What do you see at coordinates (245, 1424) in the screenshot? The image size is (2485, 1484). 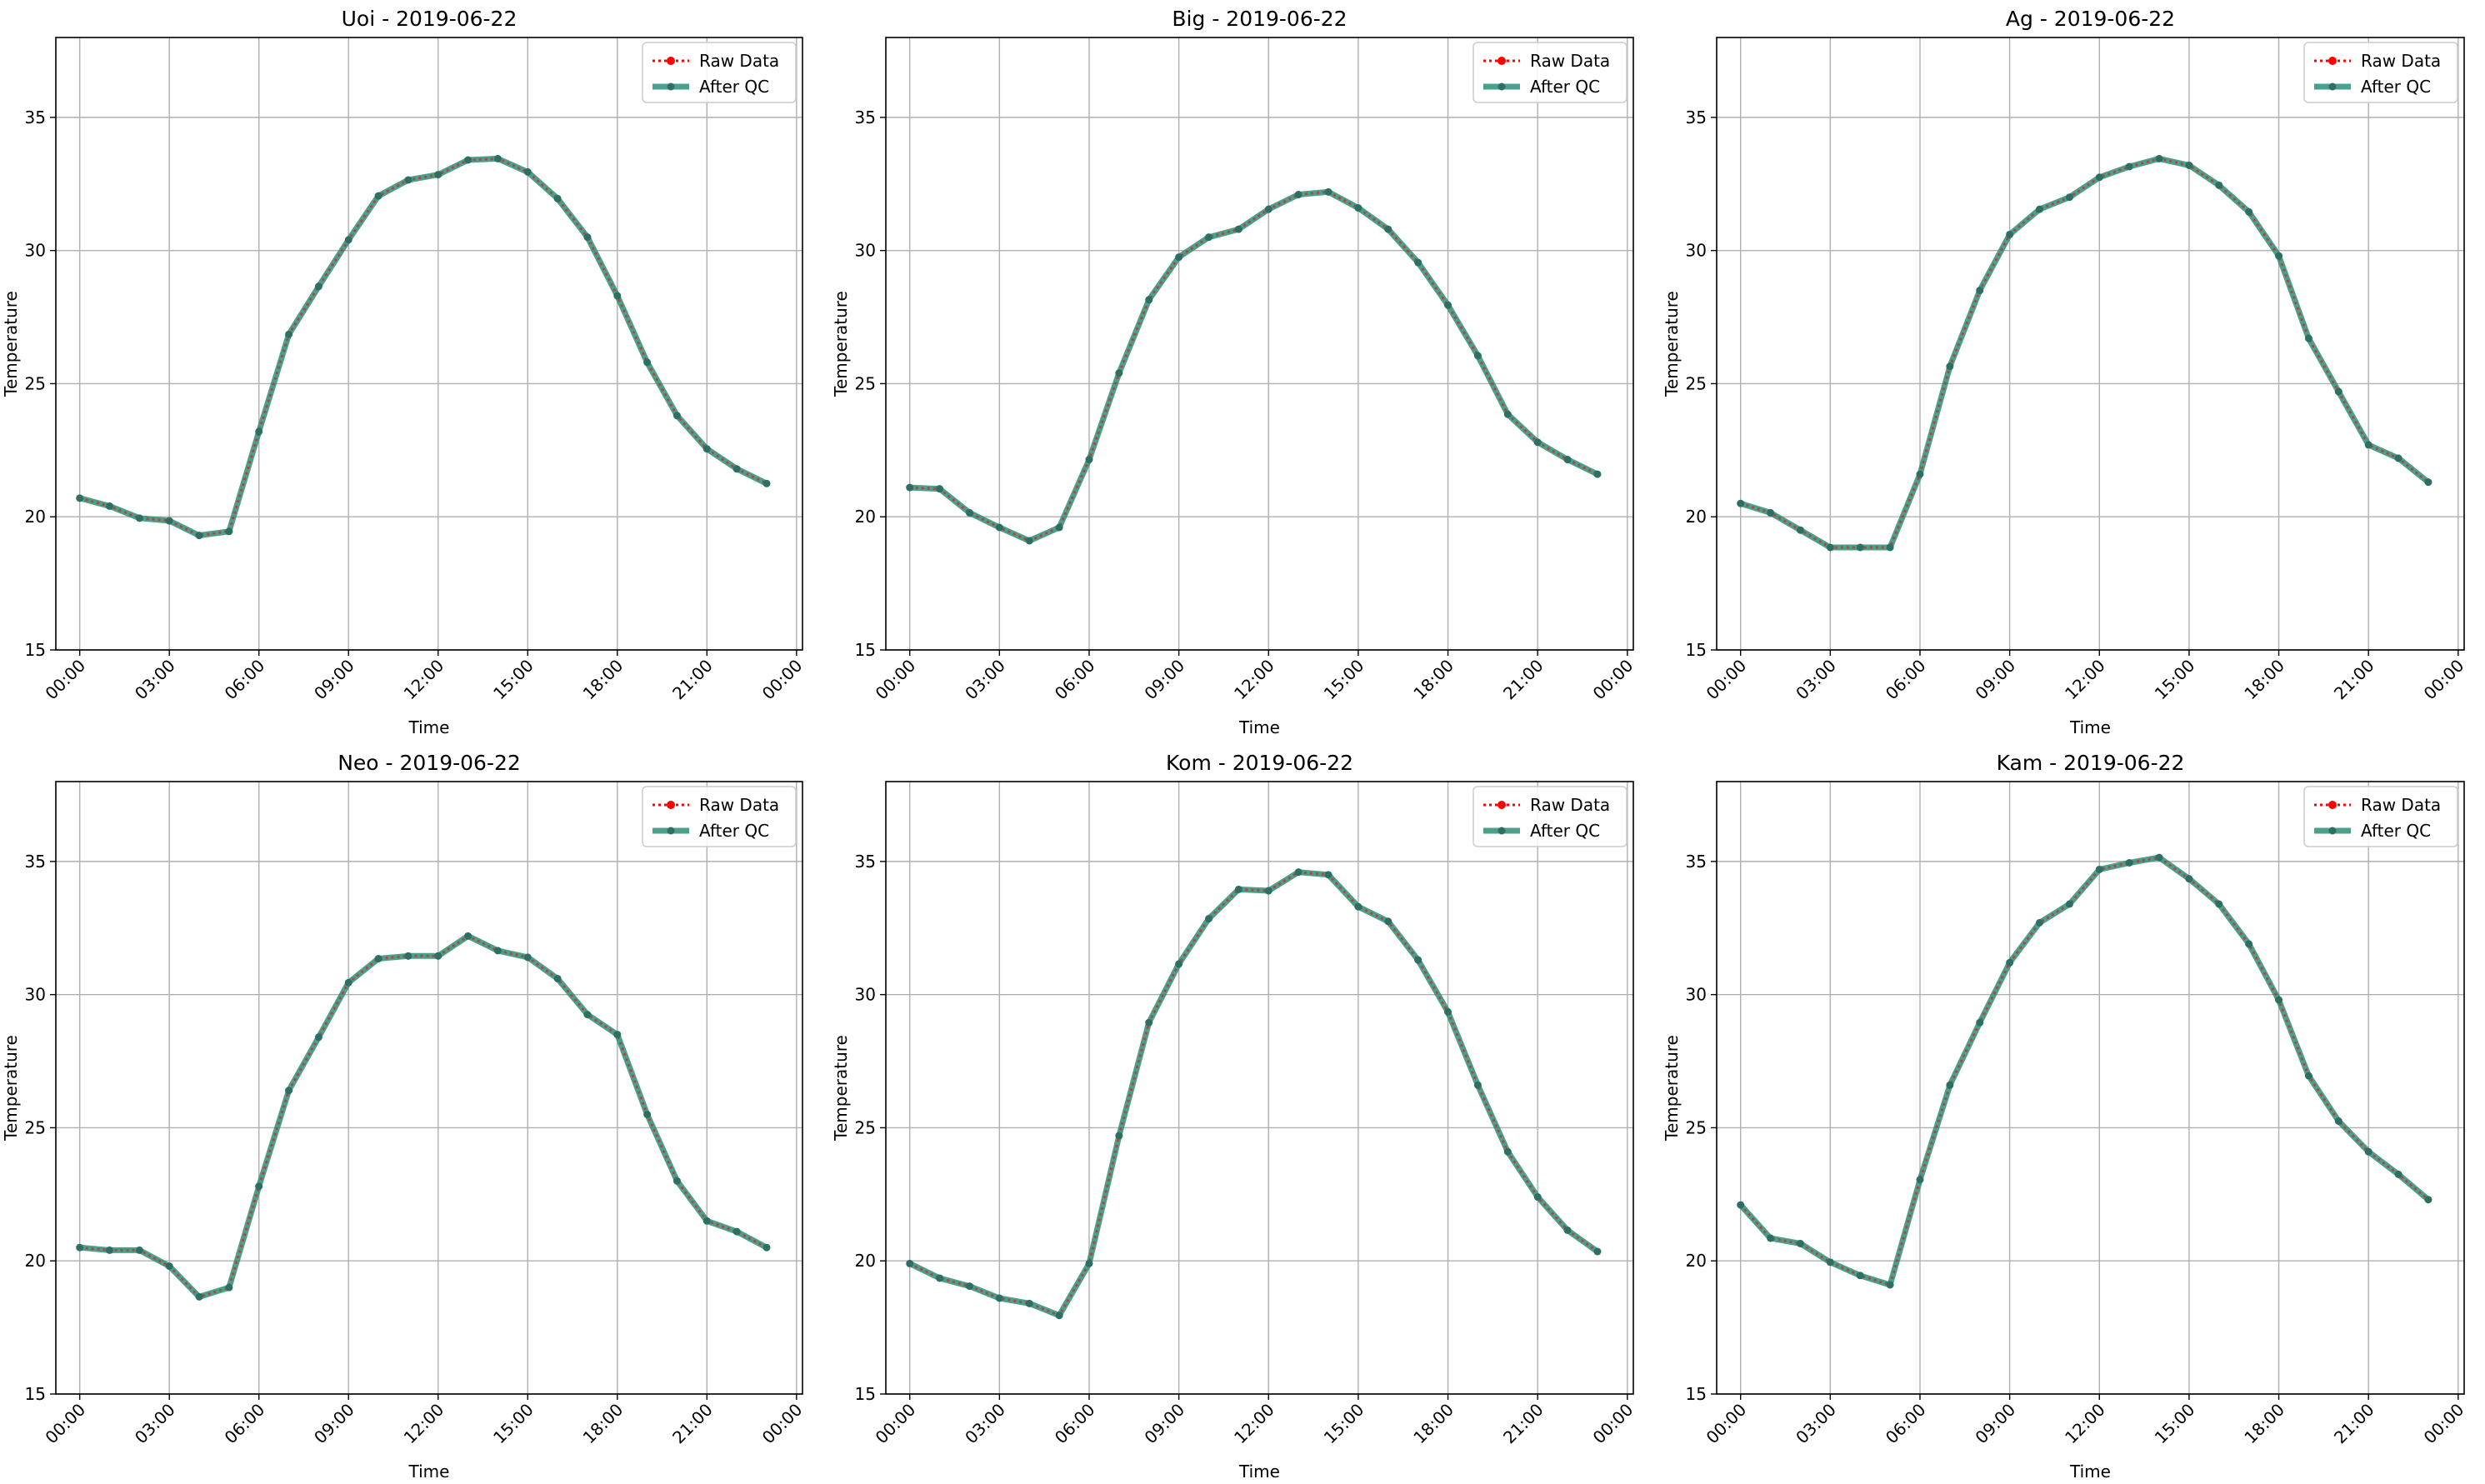 I see `x-tick-label: 06:00` at bounding box center [245, 1424].